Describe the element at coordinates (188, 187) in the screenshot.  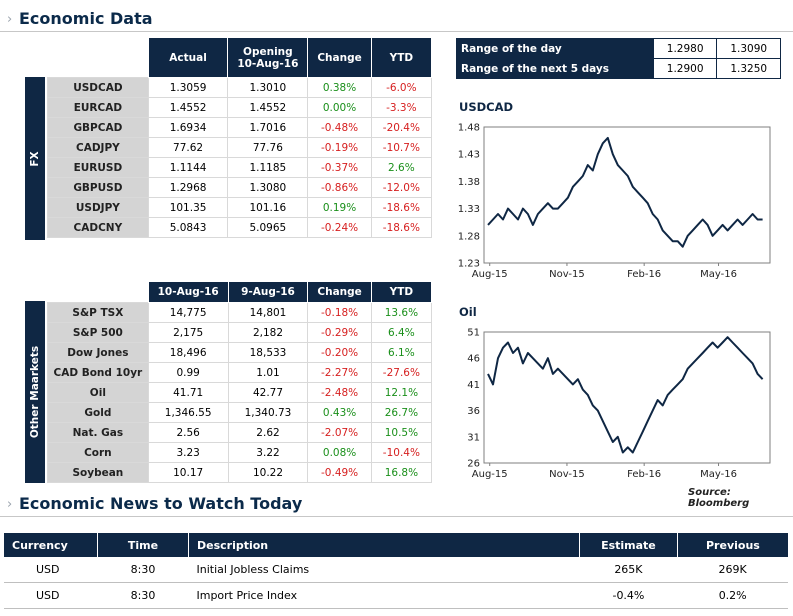
I see `fx-actual: 1.2968` at that location.